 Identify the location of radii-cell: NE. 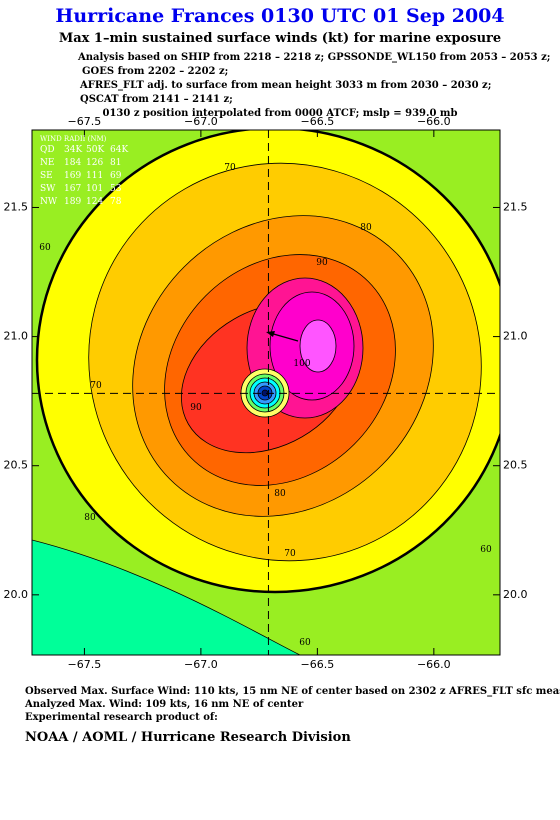
(47, 163).